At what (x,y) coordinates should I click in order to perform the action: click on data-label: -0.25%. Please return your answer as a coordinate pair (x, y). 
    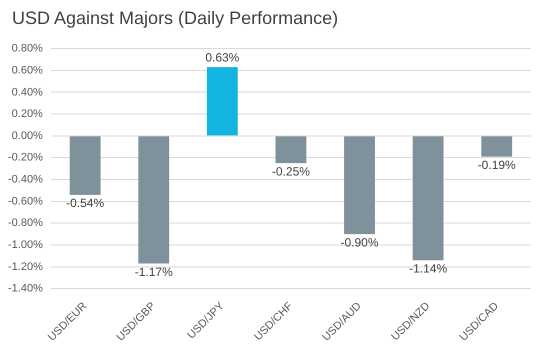
    Looking at the image, I should click on (291, 171).